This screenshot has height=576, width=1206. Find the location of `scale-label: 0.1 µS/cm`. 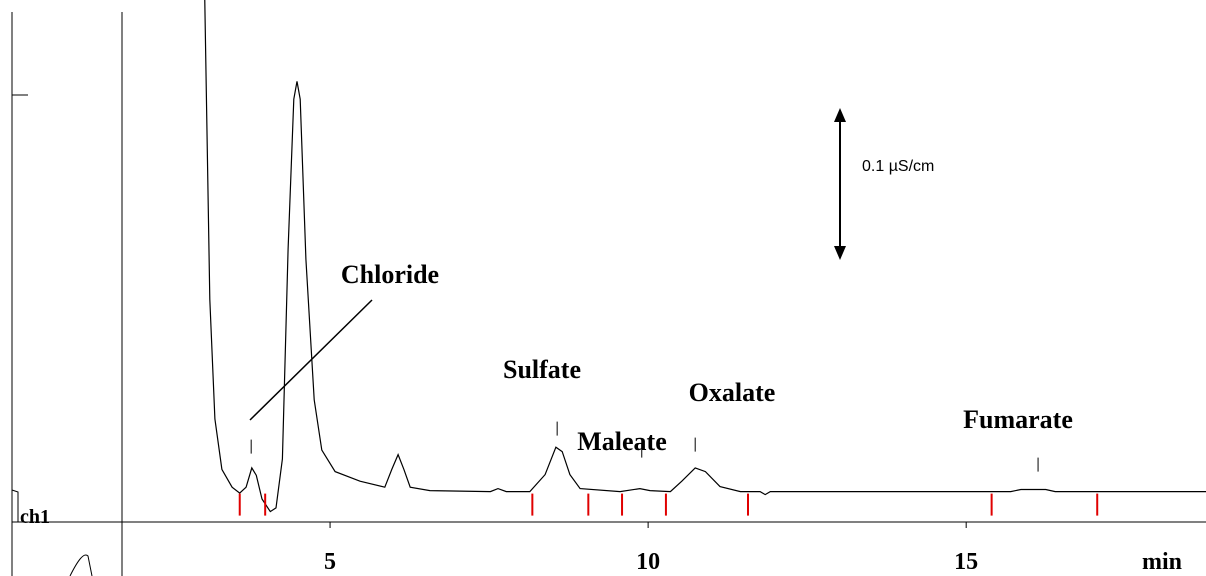

scale-label: 0.1 µS/cm is located at coordinates (898, 166).